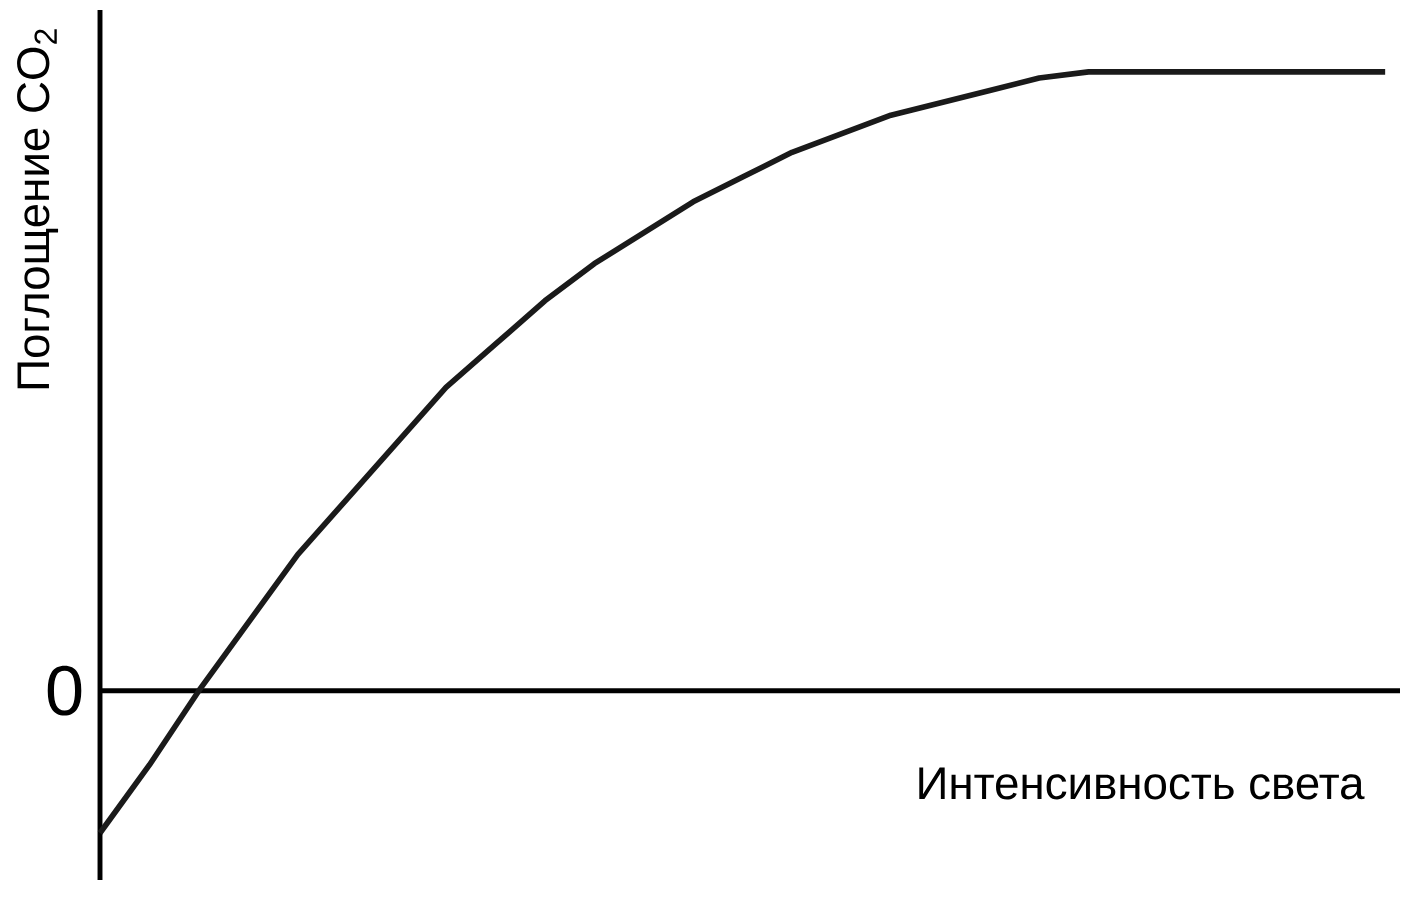 The width and height of the screenshot is (1419, 898). I want to click on y-axis-title: Поглощение CO$_{2}$, so click(38, 209).